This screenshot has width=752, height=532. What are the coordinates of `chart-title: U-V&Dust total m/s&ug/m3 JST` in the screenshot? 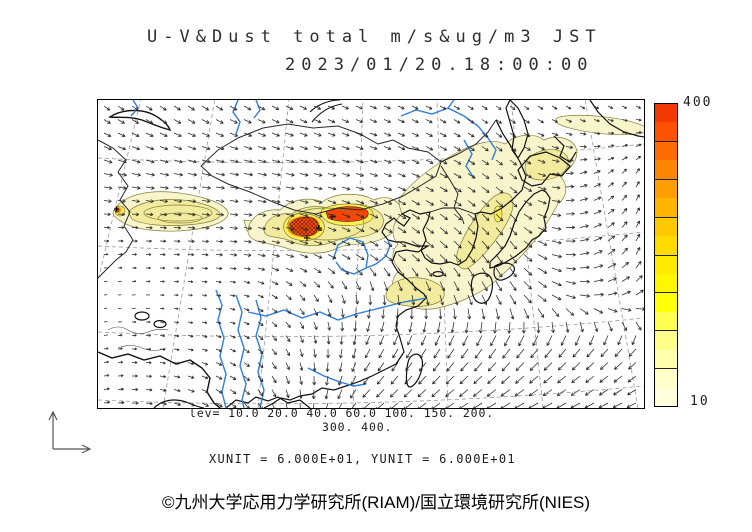 It's located at (374, 37).